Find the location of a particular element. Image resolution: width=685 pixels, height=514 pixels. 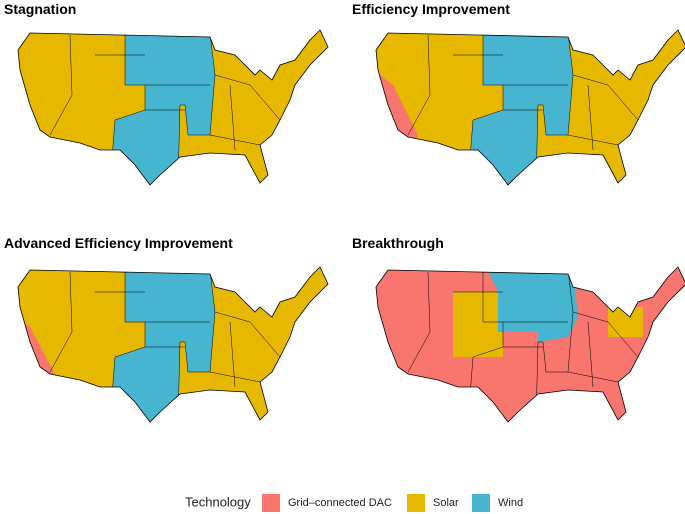

legend-title: Technology is located at coordinates (218, 501).